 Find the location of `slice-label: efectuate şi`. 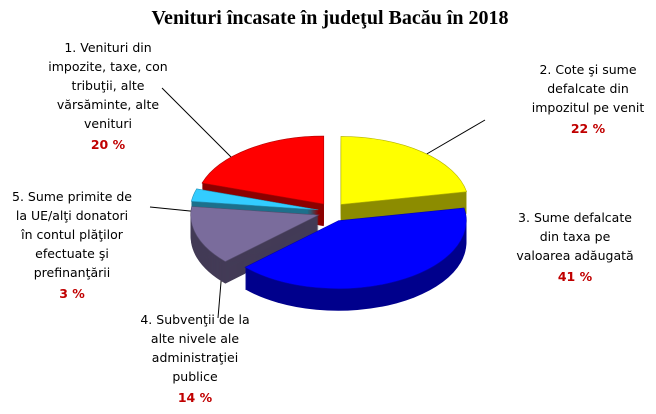

slice-label: efectuate şi is located at coordinates (72, 253).